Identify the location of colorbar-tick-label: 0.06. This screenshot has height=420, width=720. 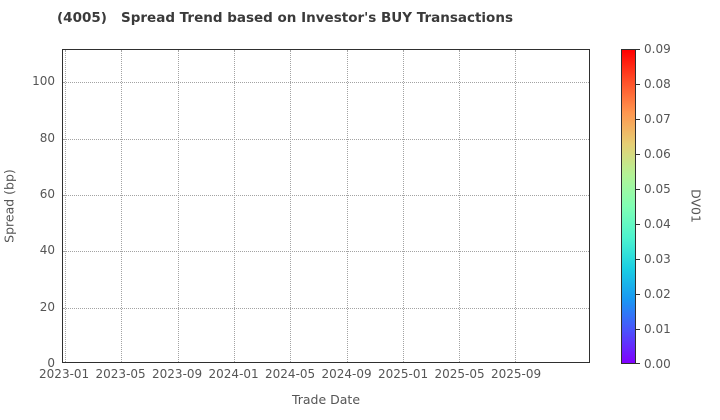
(657, 154).